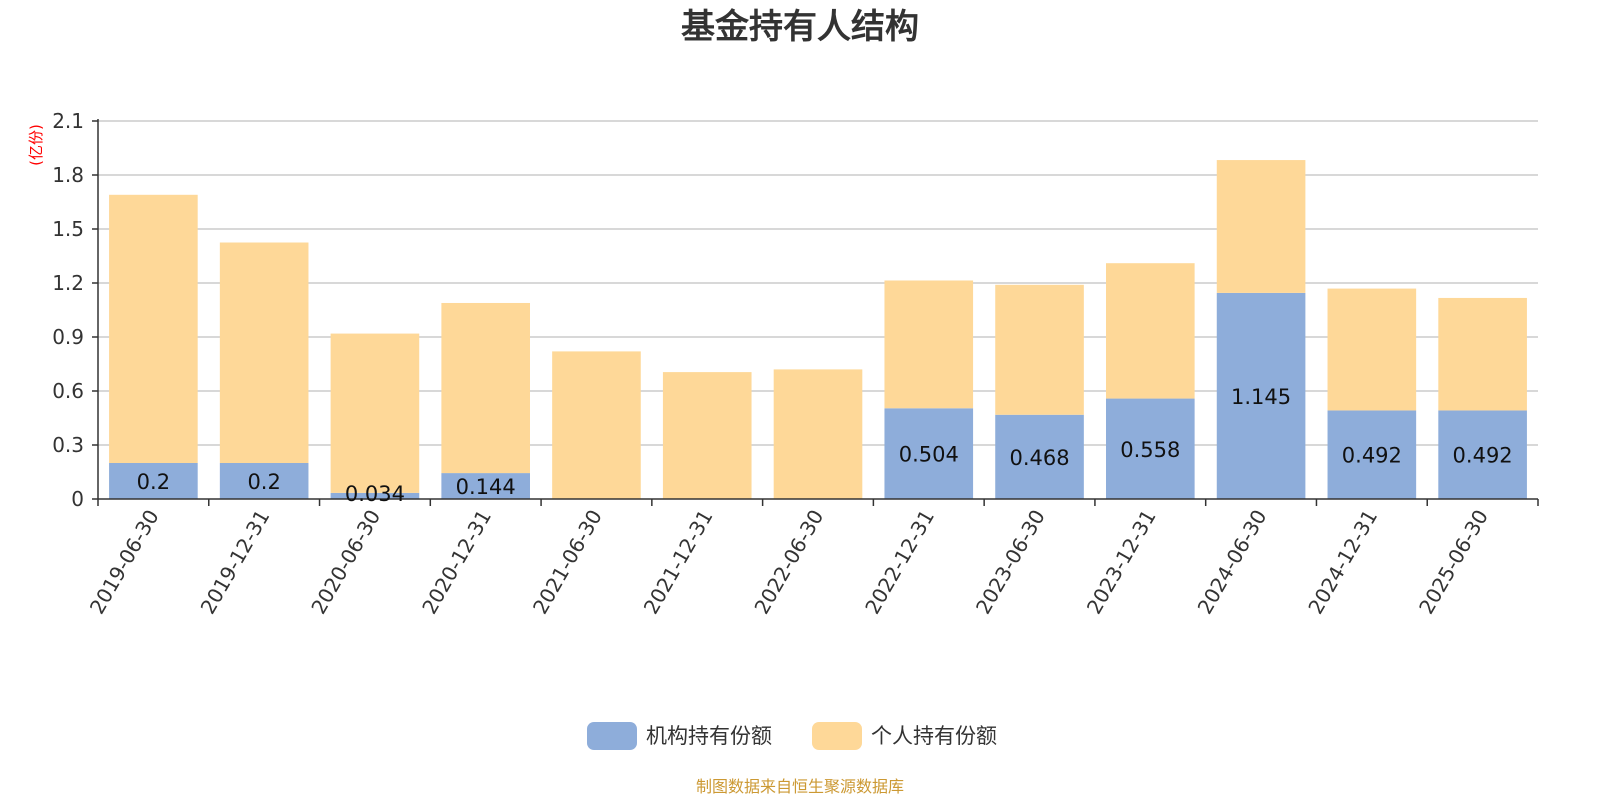  I want to click on y-tick-label: 0.3, so click(68, 445).